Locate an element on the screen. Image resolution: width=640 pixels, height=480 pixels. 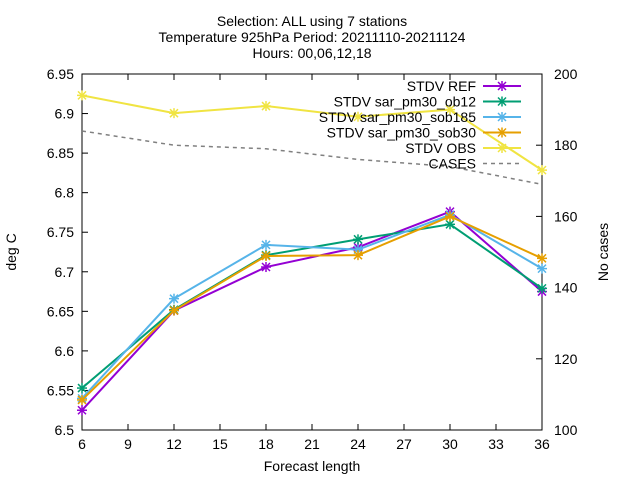
y2-tick-label: 180 is located at coordinates (566, 145).